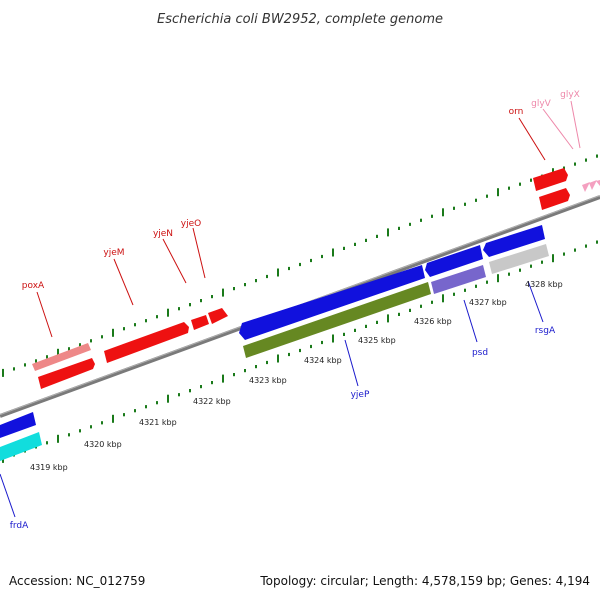 The width and height of the screenshot is (600, 600). Describe the element at coordinates (433, 321) in the screenshot. I see `scale-label-4326: 4326 kbp` at that location.